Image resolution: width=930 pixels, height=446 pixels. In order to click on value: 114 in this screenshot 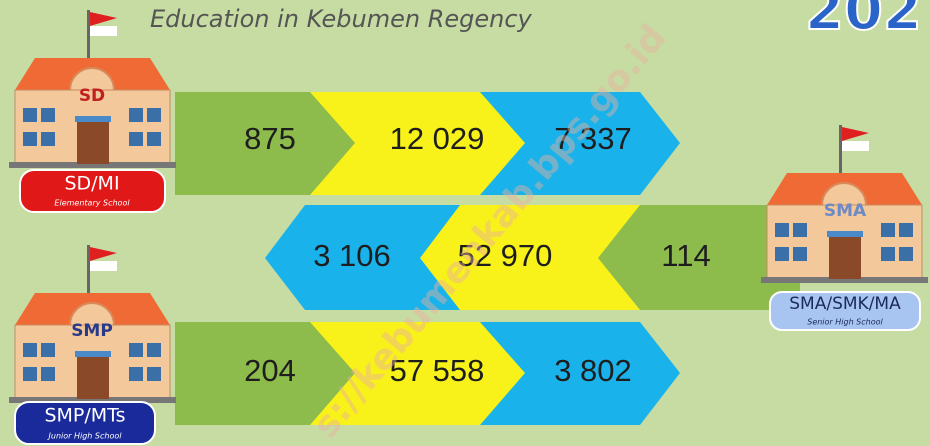, I will do `click(685, 255)`.